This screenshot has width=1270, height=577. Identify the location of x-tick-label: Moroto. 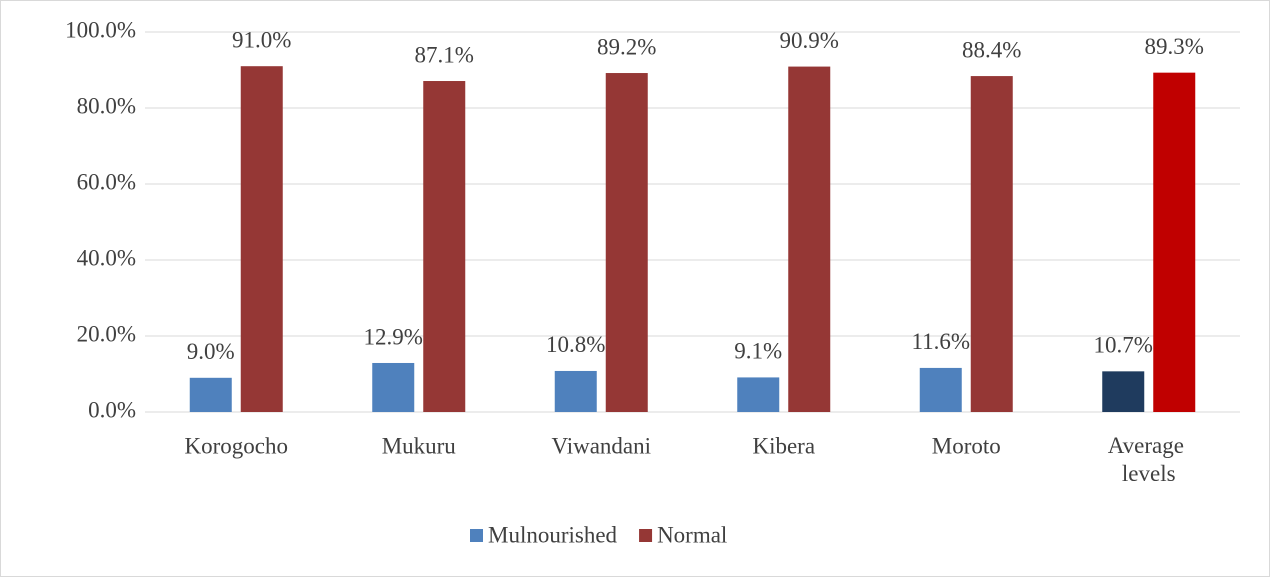
(966, 445).